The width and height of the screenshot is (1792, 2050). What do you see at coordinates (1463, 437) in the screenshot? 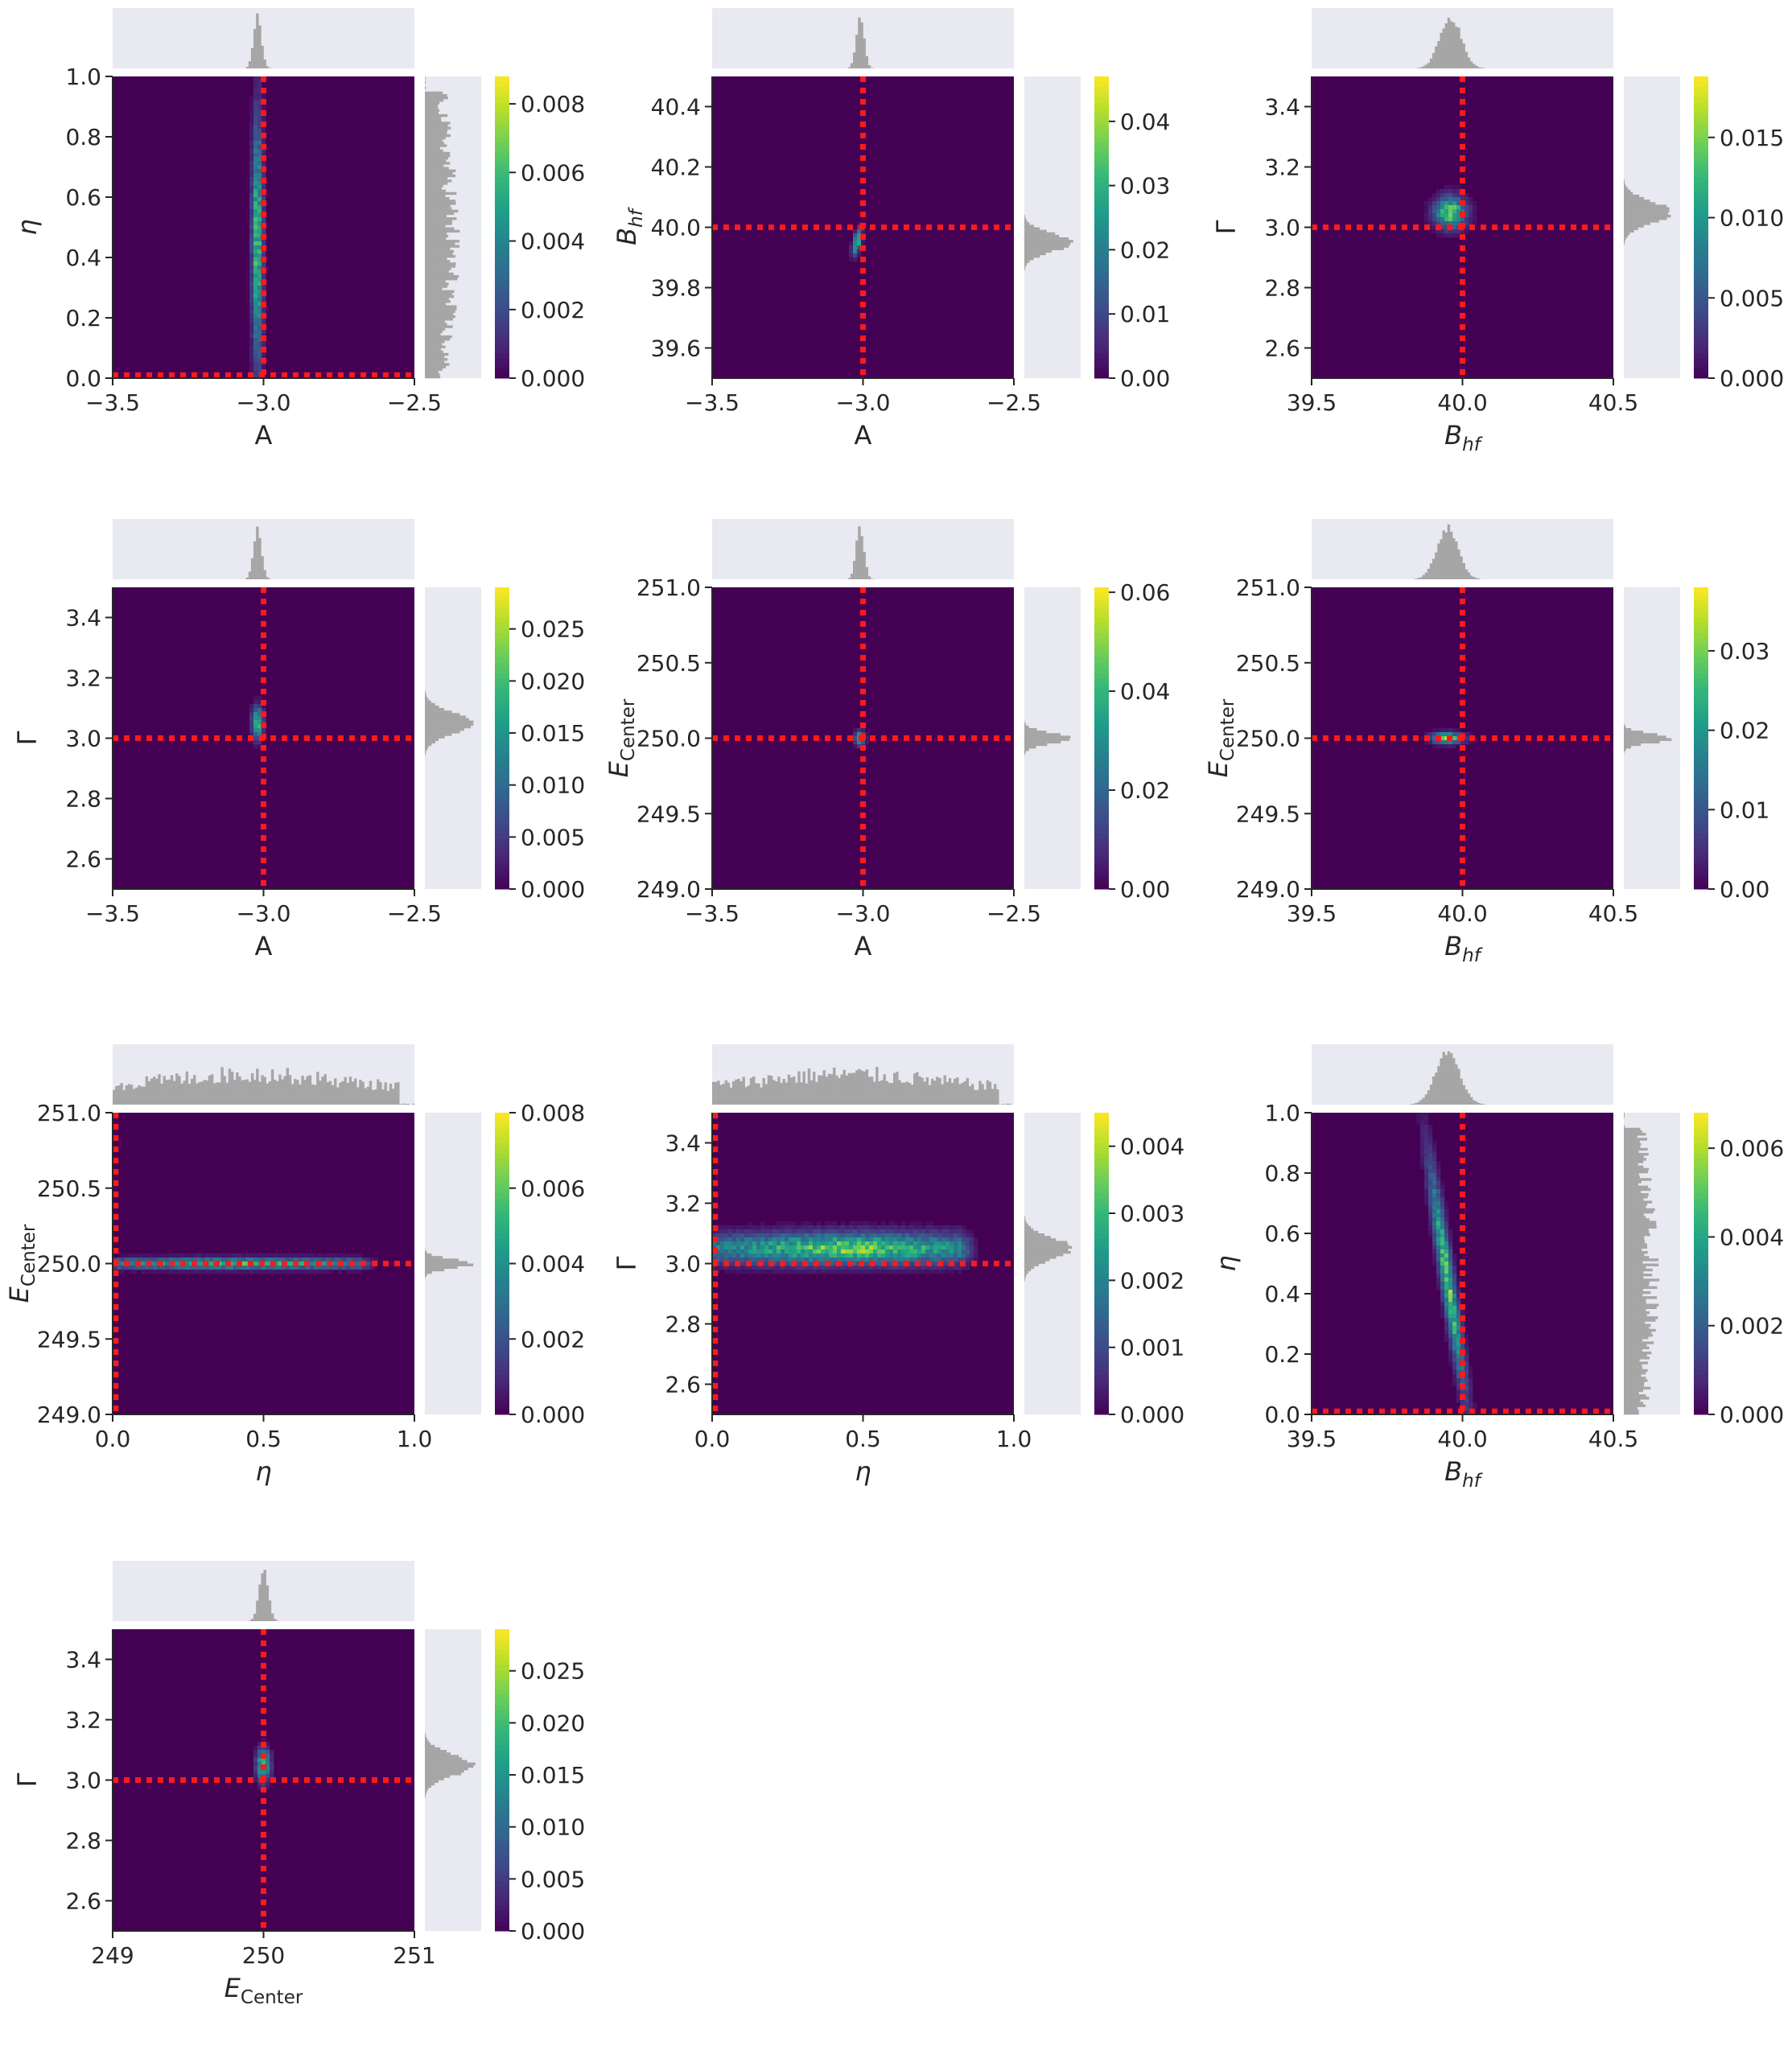
I see `x-axis-label: Bhf` at bounding box center [1463, 437].